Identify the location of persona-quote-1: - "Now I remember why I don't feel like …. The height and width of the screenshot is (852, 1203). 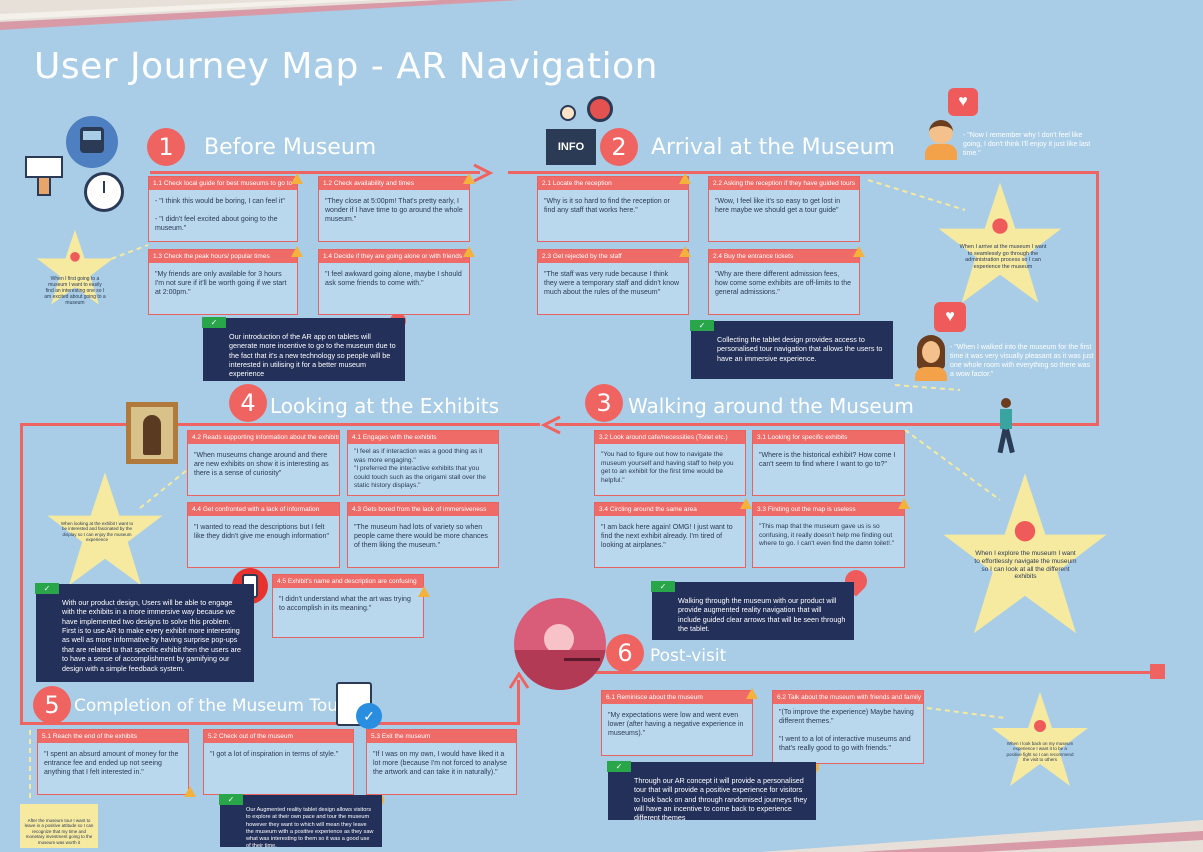
(1027, 145).